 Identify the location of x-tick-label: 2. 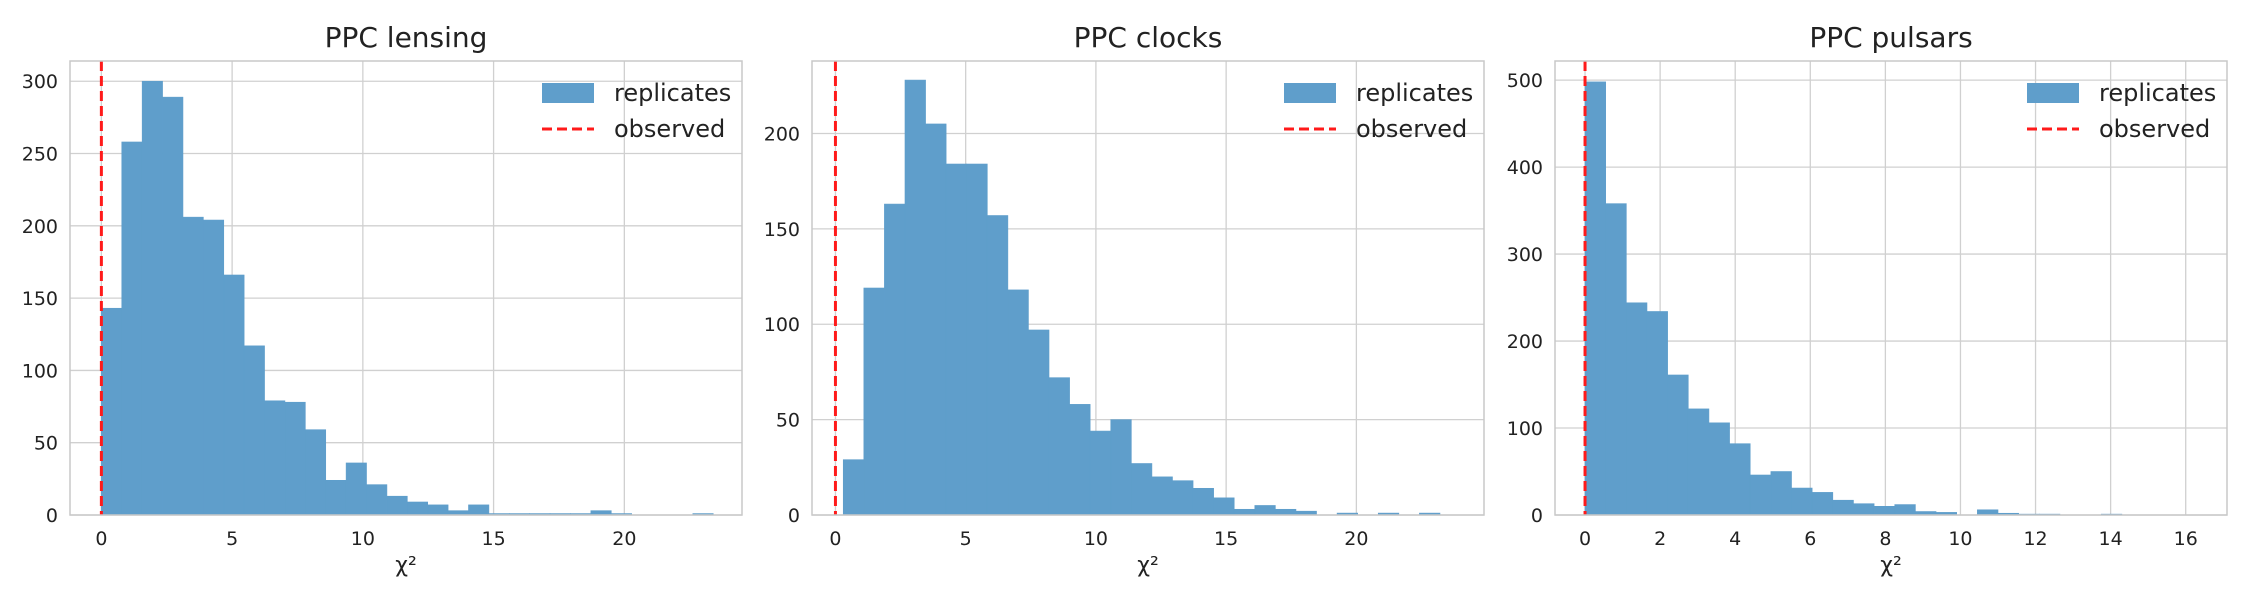
(1660, 539).